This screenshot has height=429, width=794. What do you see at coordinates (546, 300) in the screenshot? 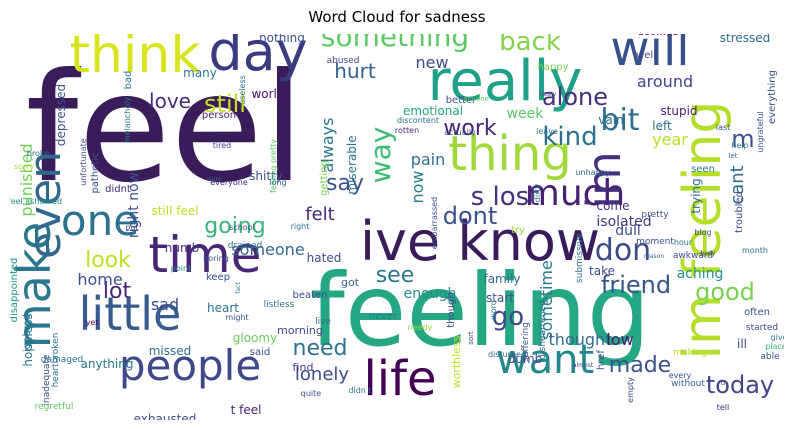
I see `word-sometime: sometime` at bounding box center [546, 300].